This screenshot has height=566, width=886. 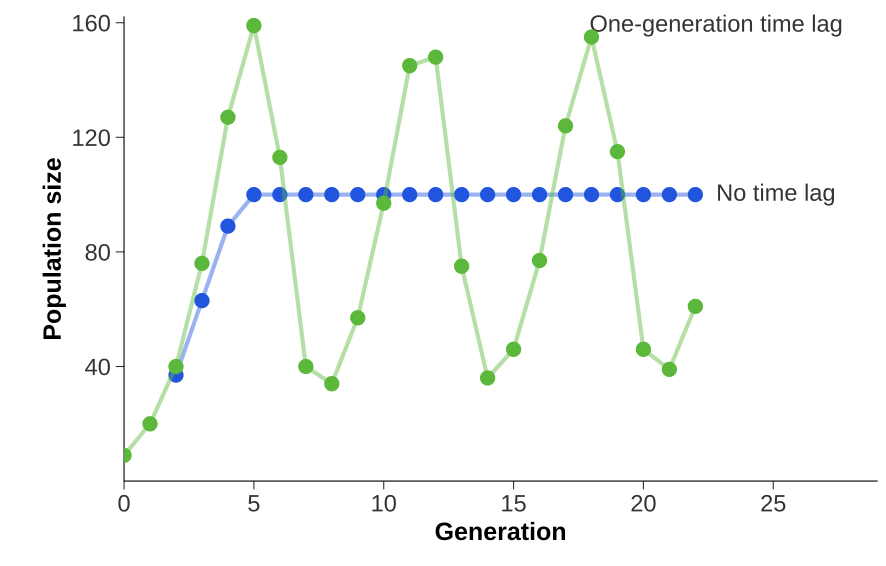 What do you see at coordinates (776, 195) in the screenshot?
I see `series-label: No time lag` at bounding box center [776, 195].